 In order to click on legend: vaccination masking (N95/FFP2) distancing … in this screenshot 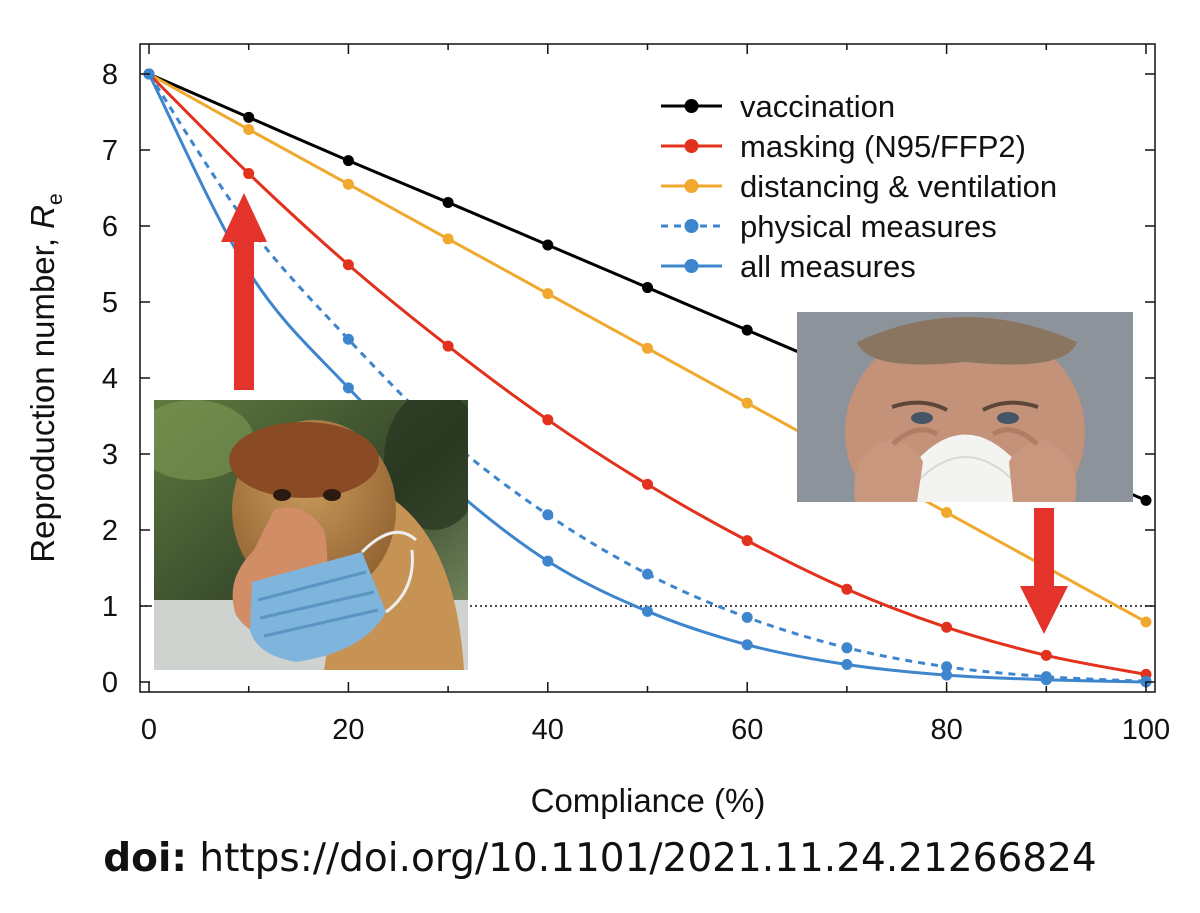, I will do `click(859, 186)`.